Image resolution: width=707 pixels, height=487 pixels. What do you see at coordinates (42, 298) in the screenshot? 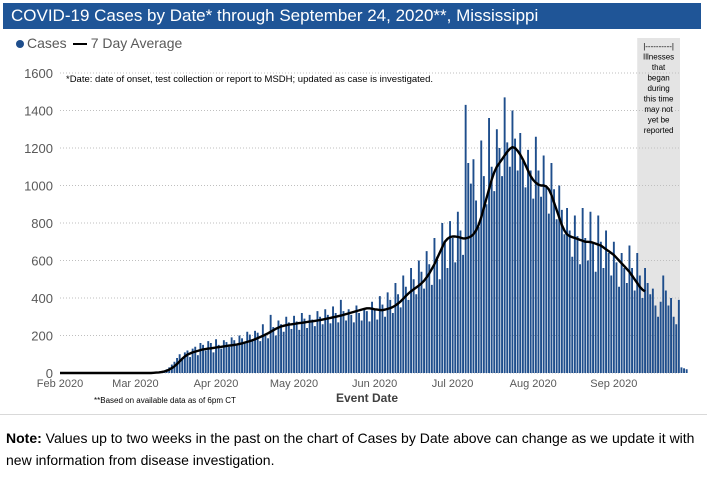
I see `y-tick-label: 400` at bounding box center [42, 298].